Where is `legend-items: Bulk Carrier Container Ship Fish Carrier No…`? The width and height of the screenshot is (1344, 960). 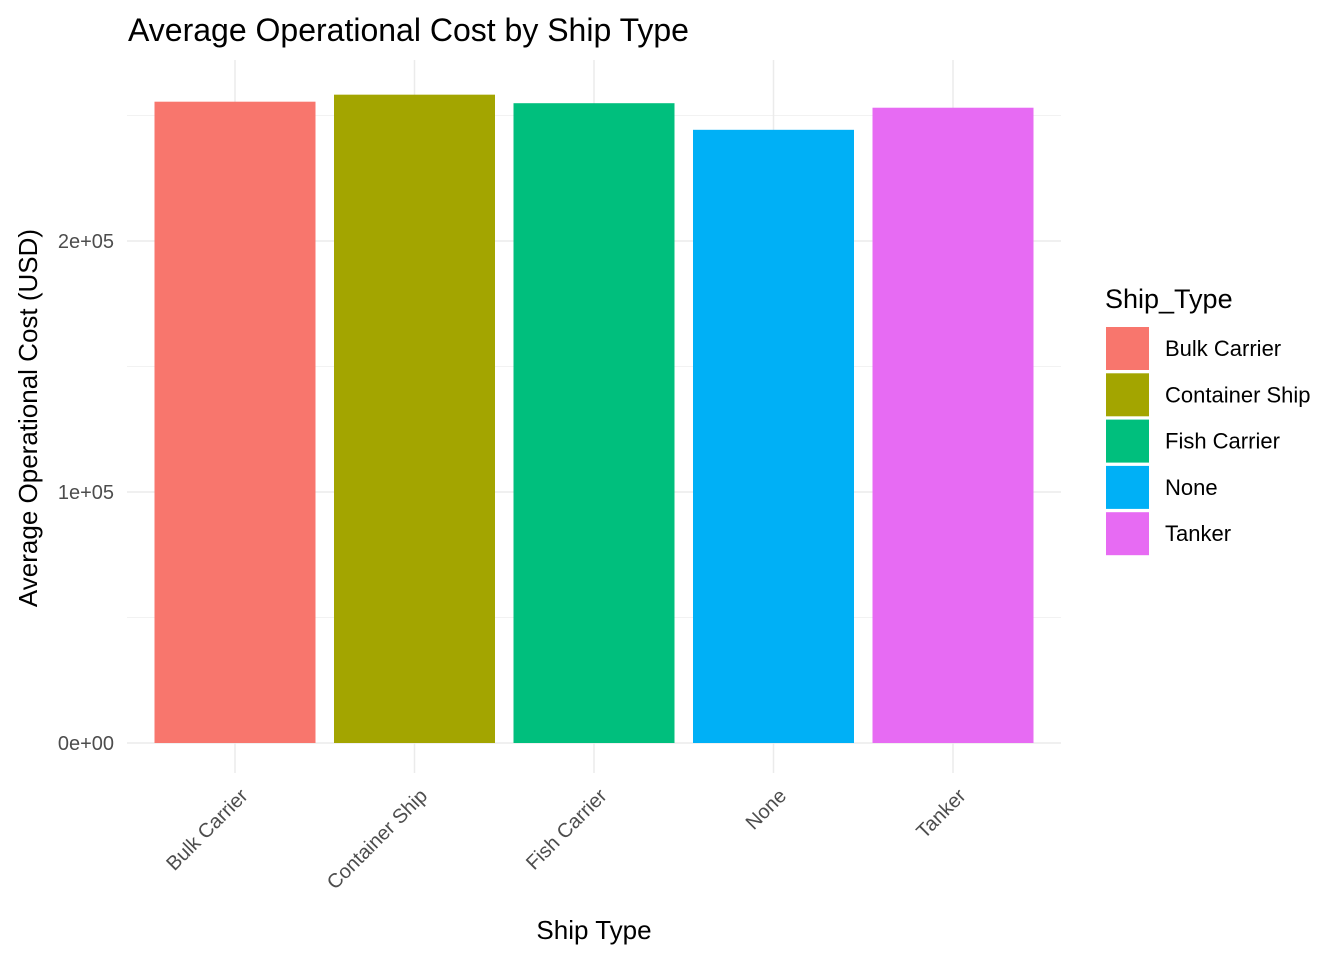
legend-items: Bulk Carrier Container Ship Fish Carrier No… is located at coordinates (1208, 441).